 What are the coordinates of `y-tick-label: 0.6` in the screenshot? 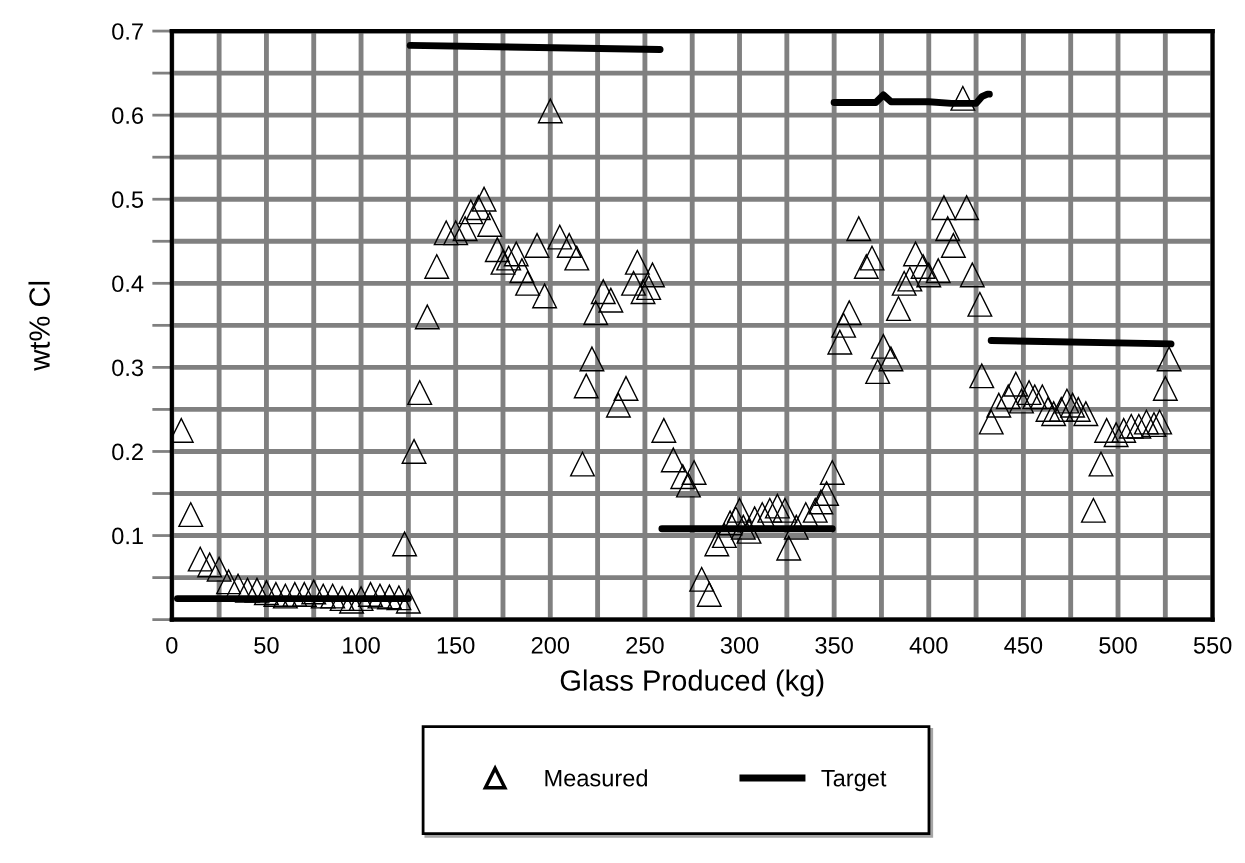 It's located at (127, 115).